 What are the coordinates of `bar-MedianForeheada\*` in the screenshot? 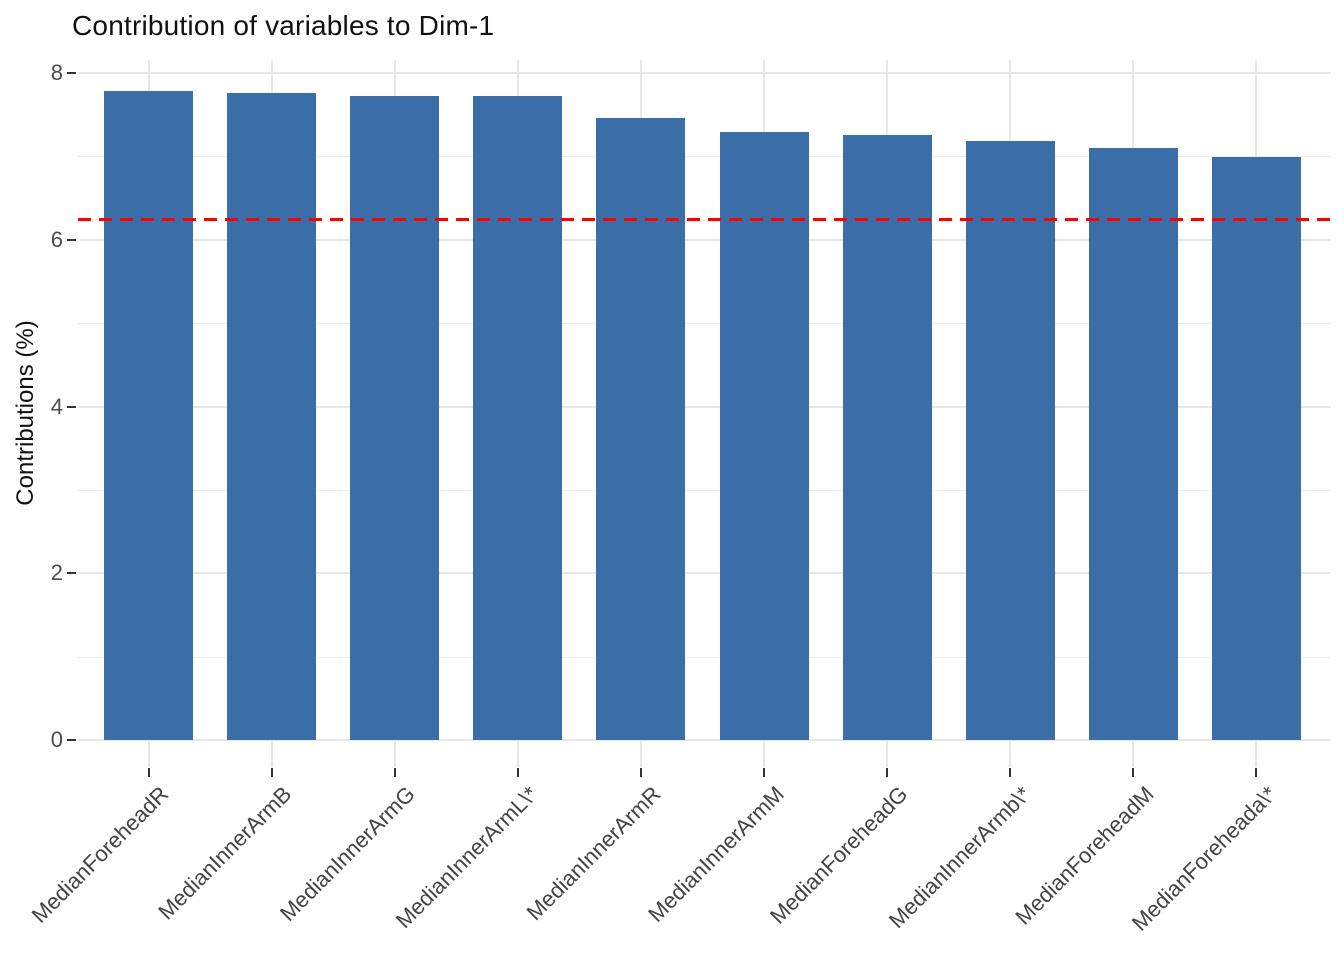 It's located at (1256, 448).